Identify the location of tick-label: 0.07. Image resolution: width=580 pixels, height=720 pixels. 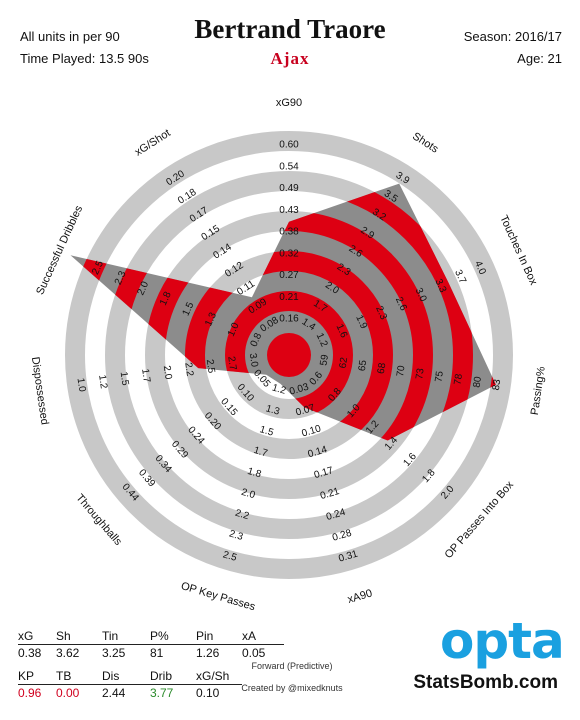
(305, 410).